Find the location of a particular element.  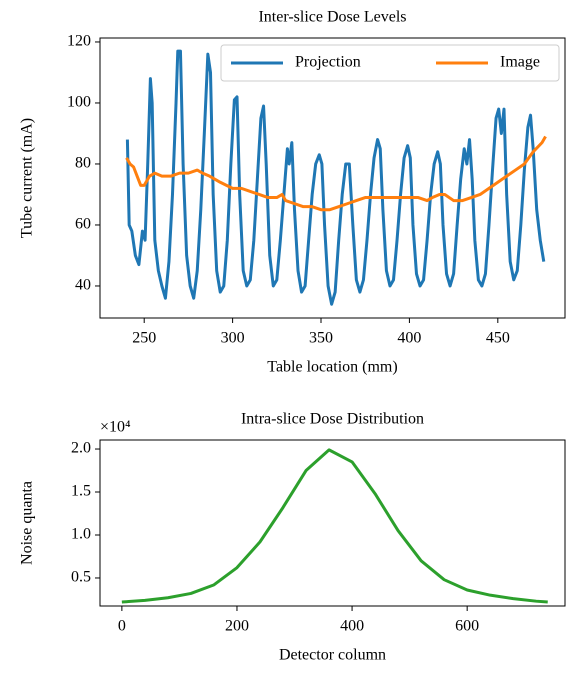

y-axis-label: Tube current (mA) is located at coordinates (27, 178).